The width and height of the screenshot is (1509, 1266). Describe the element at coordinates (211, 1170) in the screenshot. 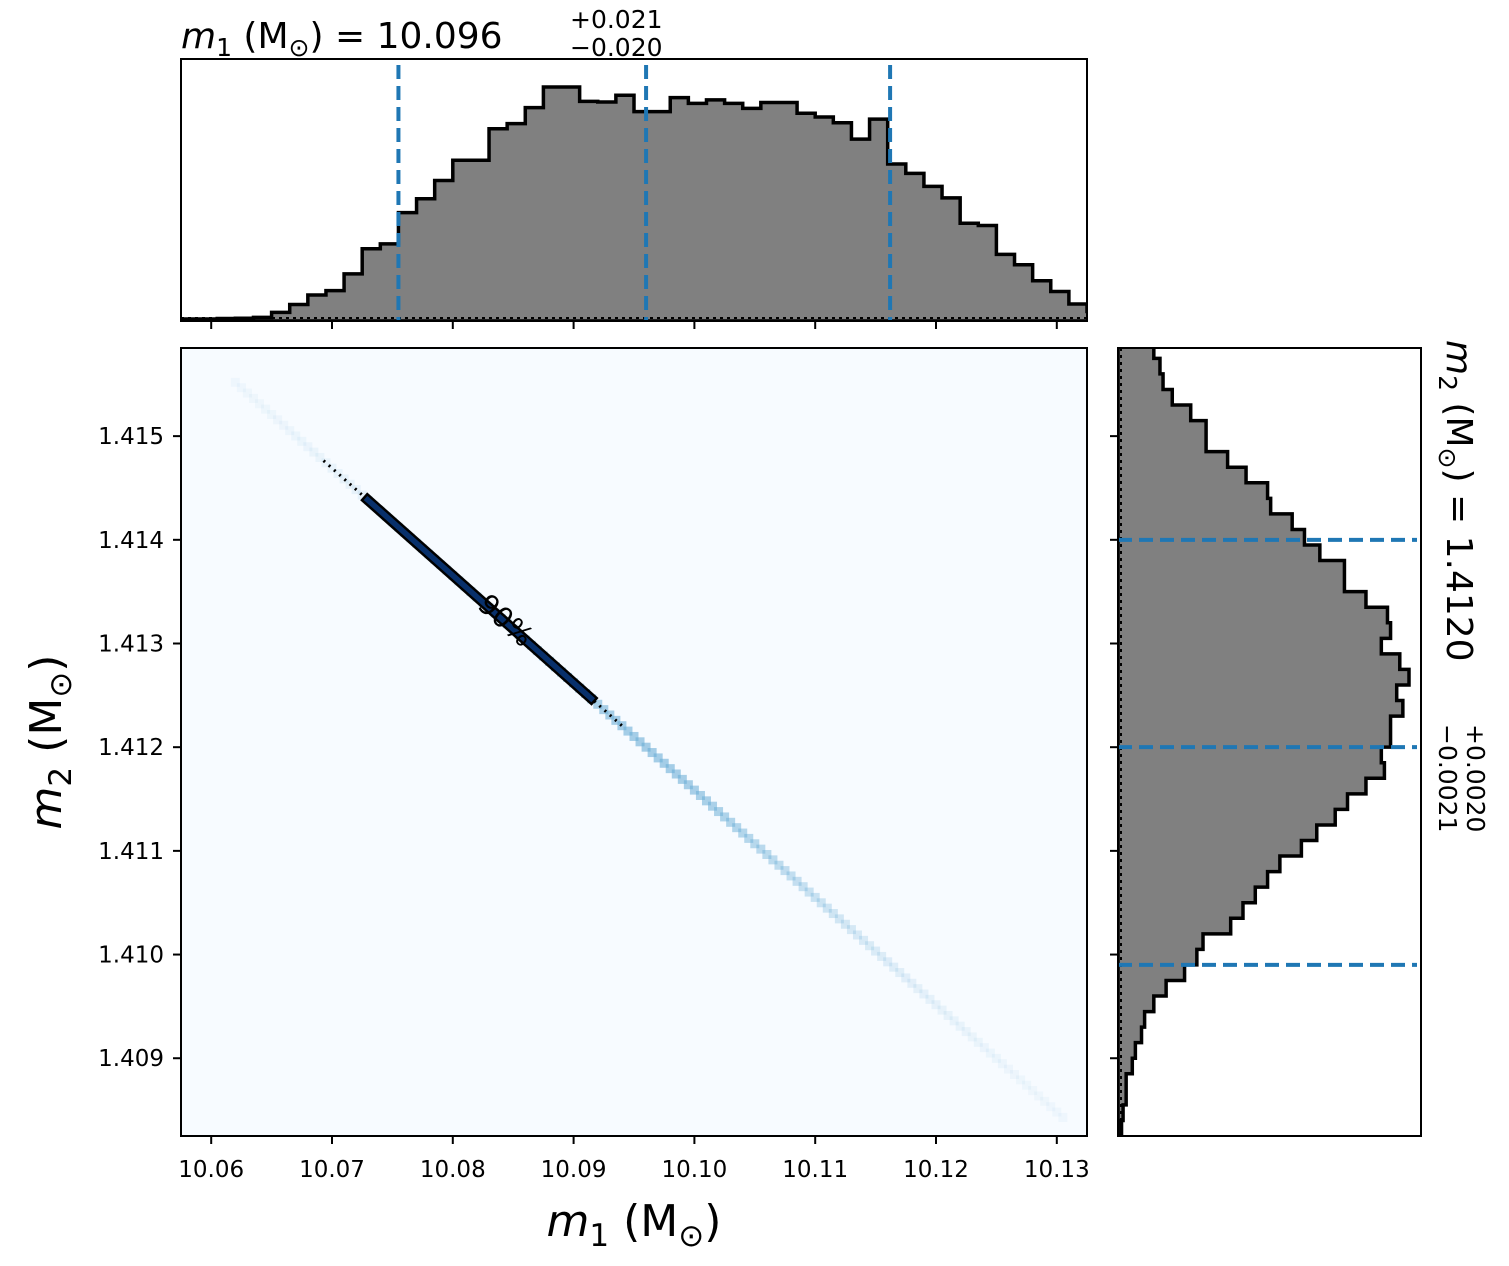

I see `x-tick-label: 10.06` at that location.